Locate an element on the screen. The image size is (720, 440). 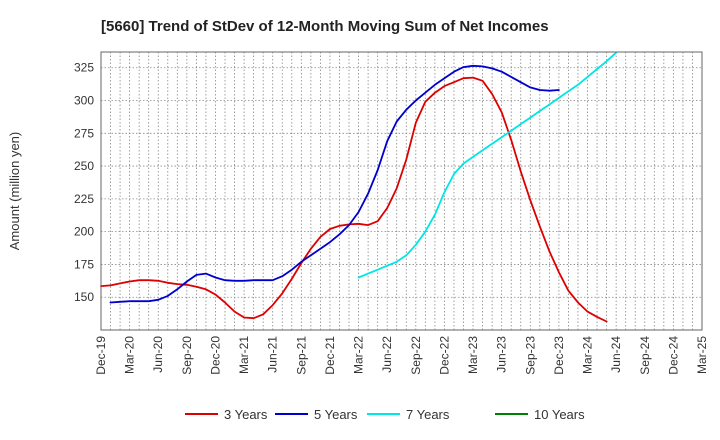
x-tick-label: Dec-23 is located at coordinates (559, 355).